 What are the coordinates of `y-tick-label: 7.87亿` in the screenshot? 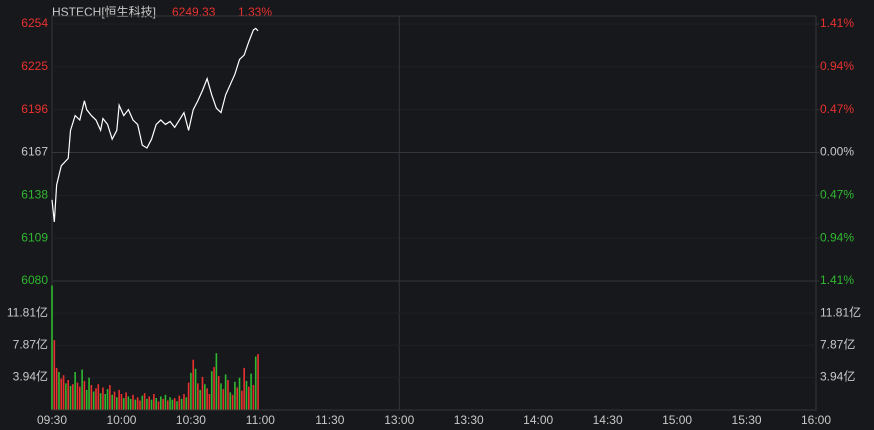 It's located at (30, 343).